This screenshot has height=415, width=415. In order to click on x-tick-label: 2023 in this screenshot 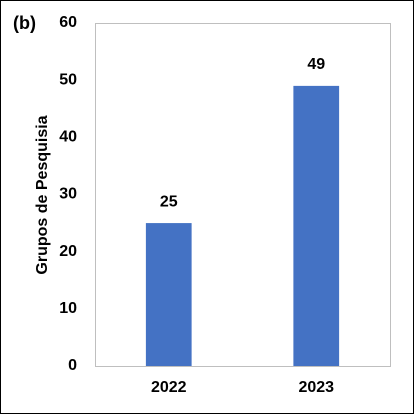, I will do `click(316, 387)`.